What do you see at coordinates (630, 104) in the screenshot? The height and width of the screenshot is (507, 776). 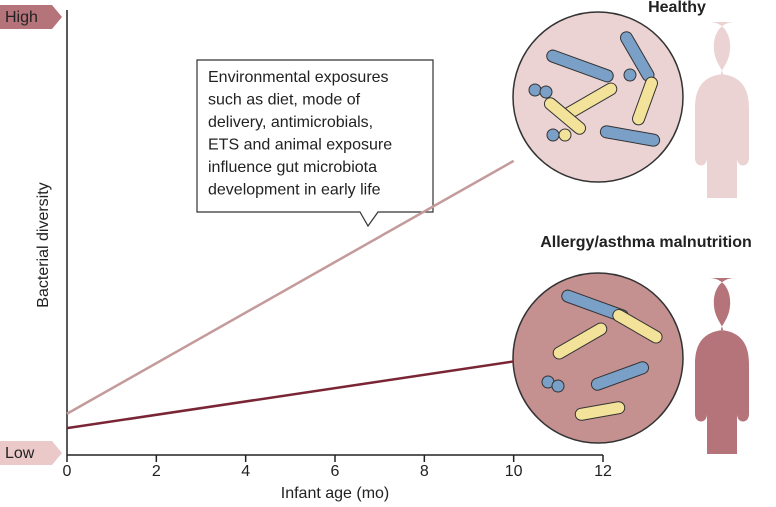 I see `healthy-illustration` at bounding box center [630, 104].